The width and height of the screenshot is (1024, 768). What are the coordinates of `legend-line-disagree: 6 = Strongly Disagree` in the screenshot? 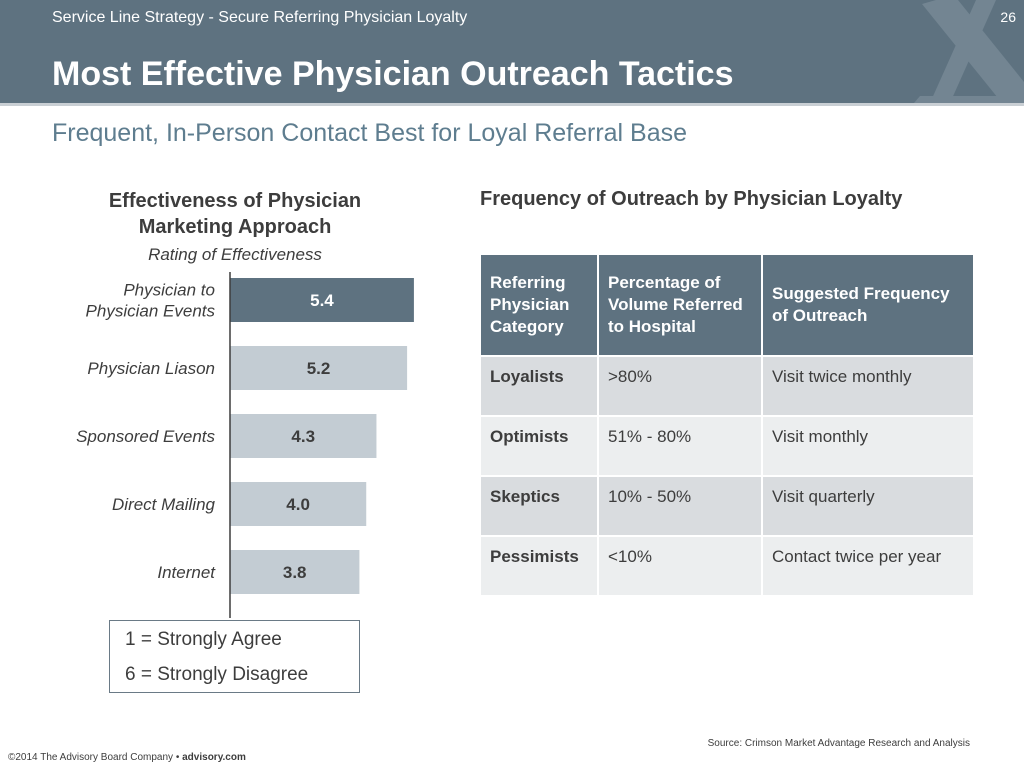 It's located at (217, 674).